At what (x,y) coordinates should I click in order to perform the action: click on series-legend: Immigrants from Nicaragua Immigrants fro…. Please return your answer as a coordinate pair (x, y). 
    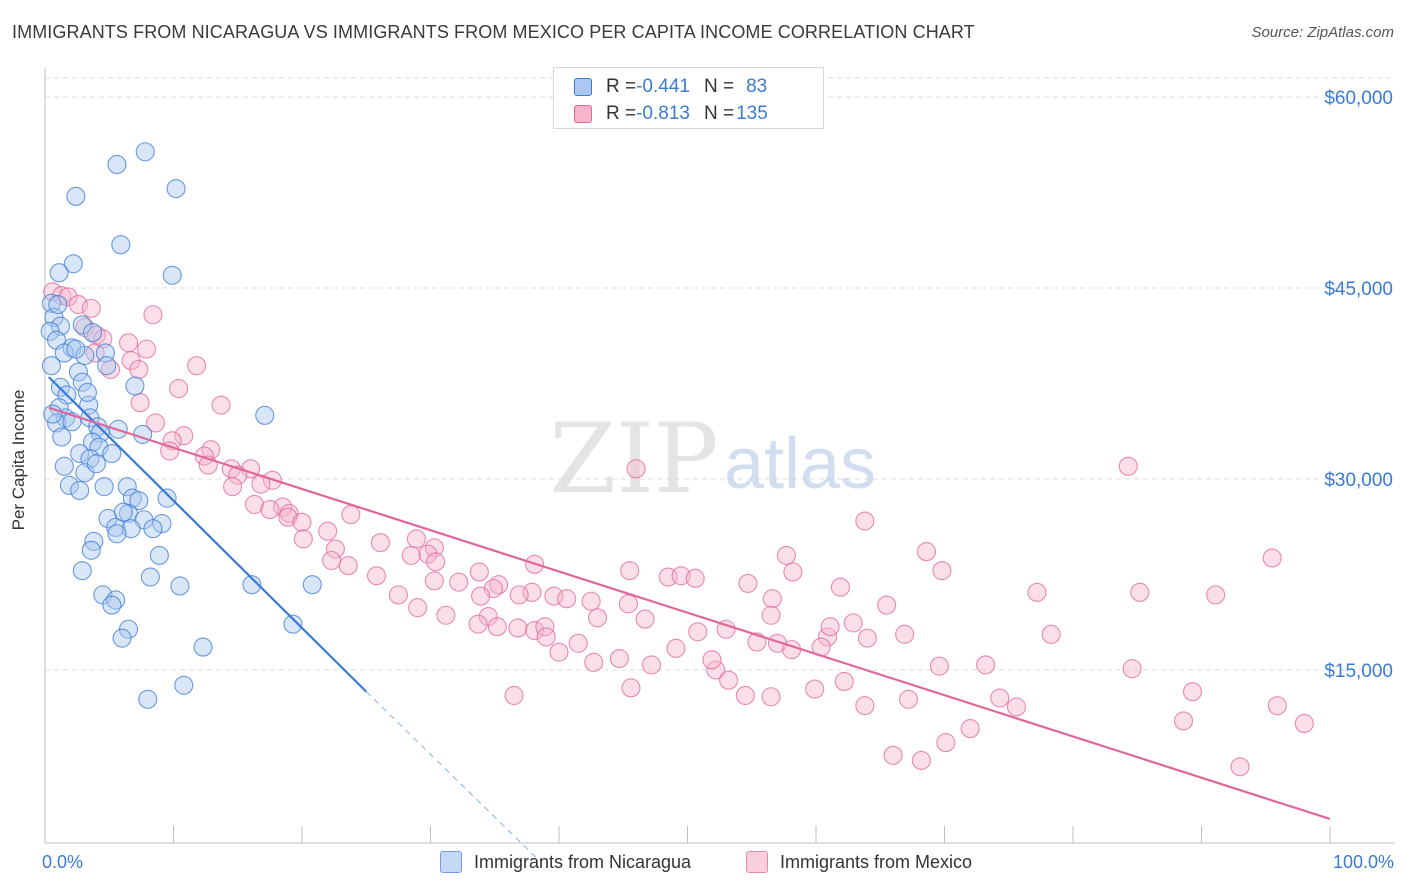
    Looking at the image, I should click on (703, 864).